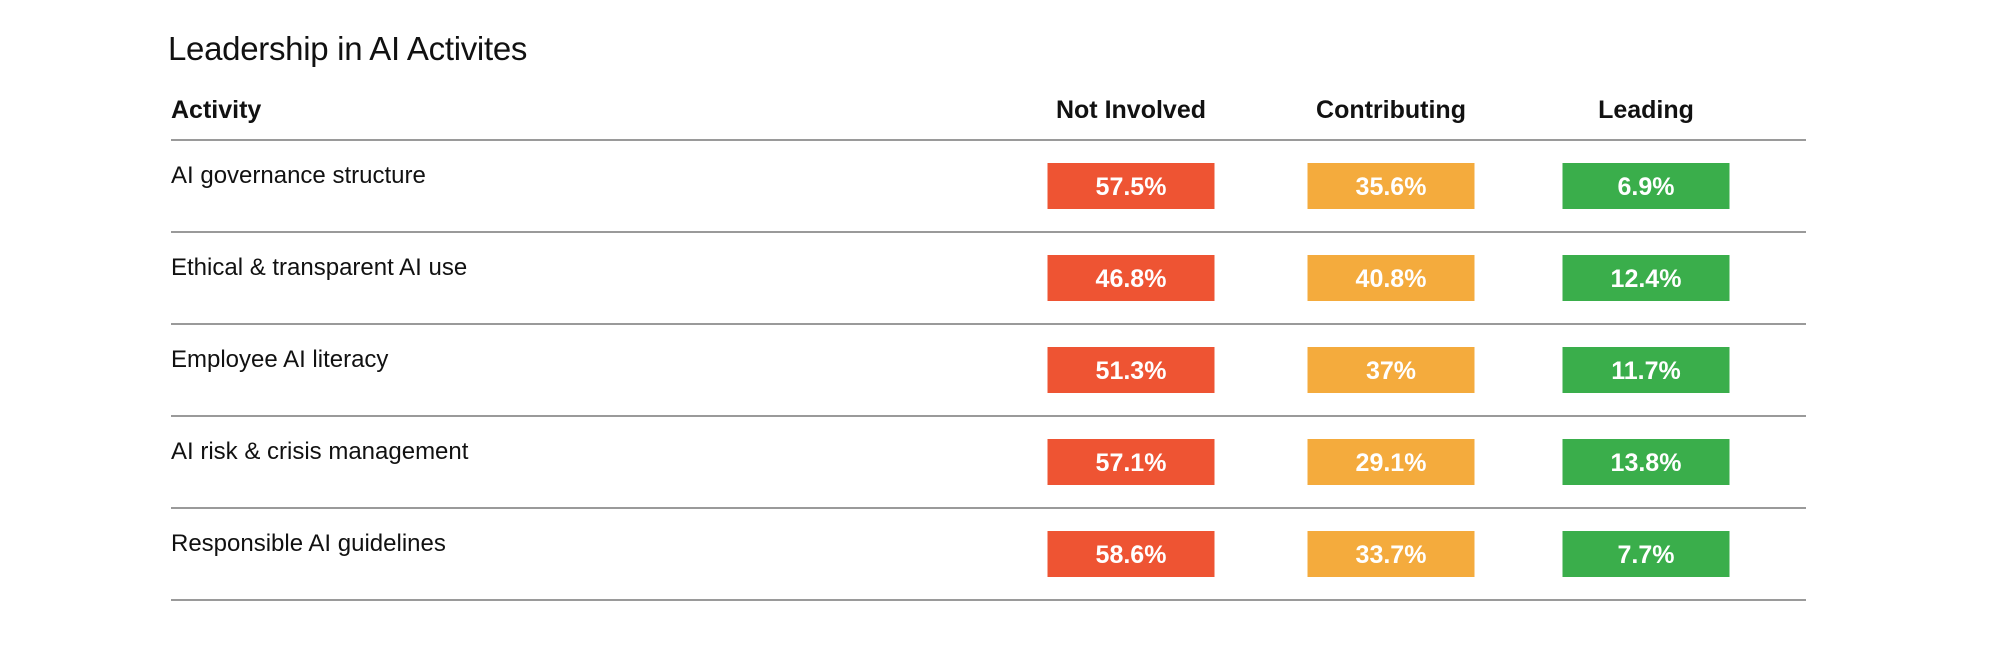 Image resolution: width=2000 pixels, height=664 pixels. Describe the element at coordinates (298, 175) in the screenshot. I see `row-label: AI governance structure` at that location.